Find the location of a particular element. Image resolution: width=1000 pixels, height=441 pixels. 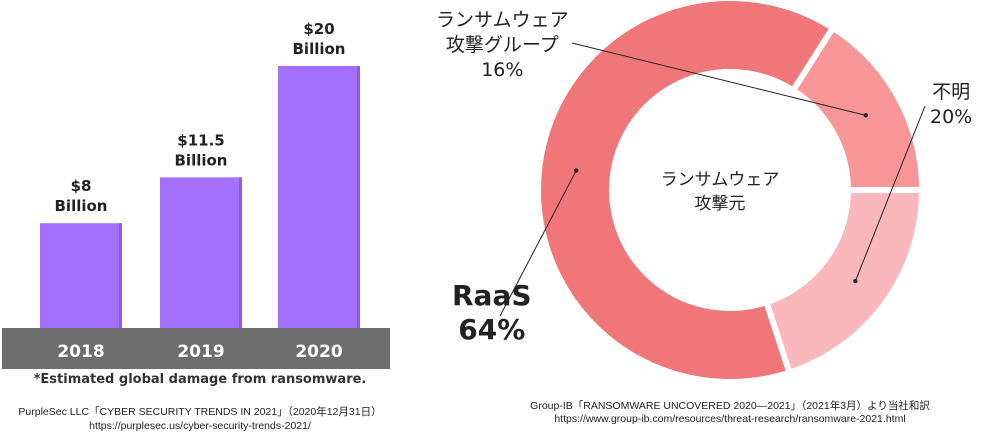

bar-value-label-2020-line-2: Billion is located at coordinates (319, 49).